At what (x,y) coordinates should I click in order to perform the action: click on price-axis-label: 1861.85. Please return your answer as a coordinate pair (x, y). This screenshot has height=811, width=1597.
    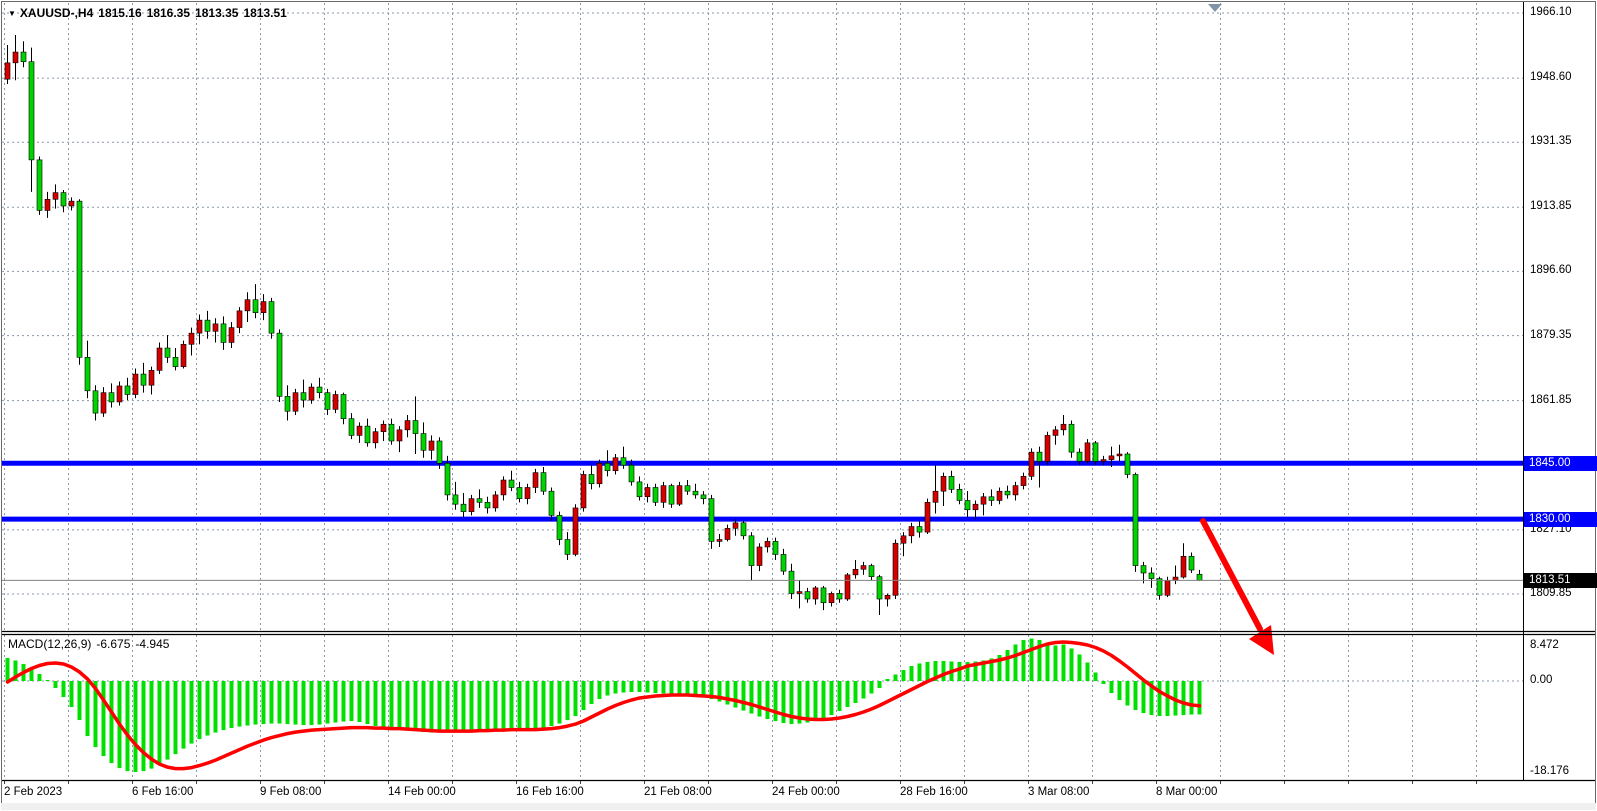
    Looking at the image, I should click on (1551, 399).